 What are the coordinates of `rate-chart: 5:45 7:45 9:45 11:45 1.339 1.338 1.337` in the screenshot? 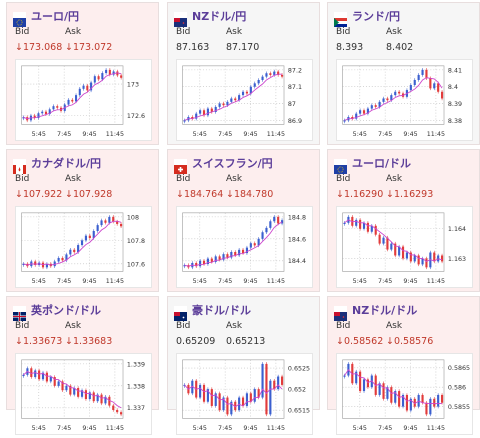 It's located at (83, 394).